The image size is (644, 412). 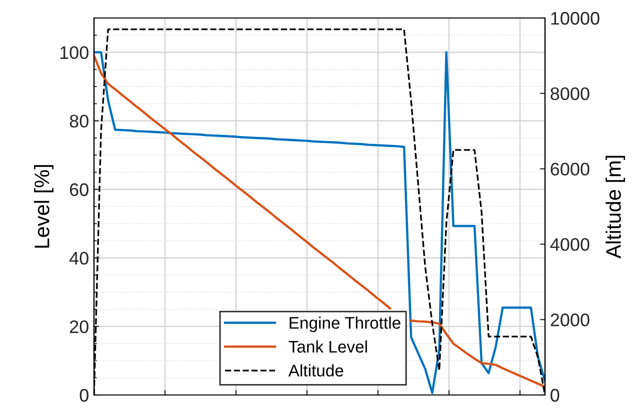 What do you see at coordinates (570, 244) in the screenshot?
I see `y2-tick-label: 4000` at bounding box center [570, 244].